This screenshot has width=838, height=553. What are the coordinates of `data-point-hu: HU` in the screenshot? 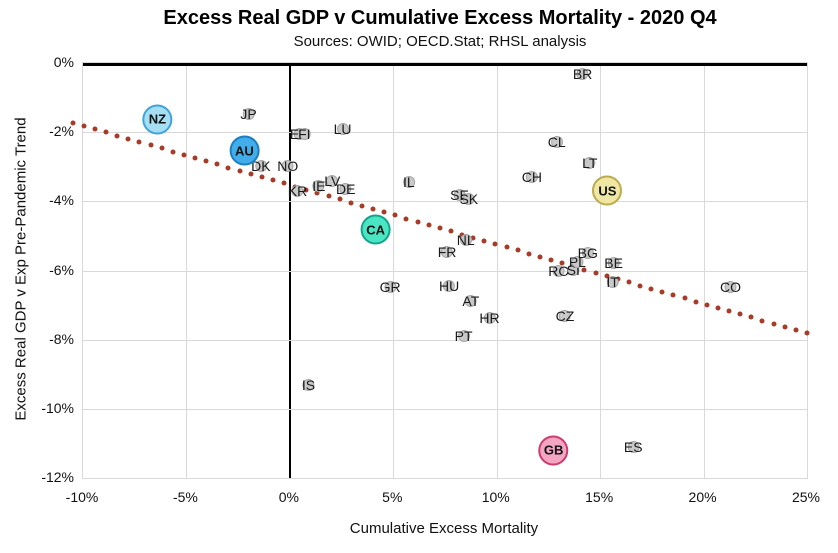 It's located at (449, 286).